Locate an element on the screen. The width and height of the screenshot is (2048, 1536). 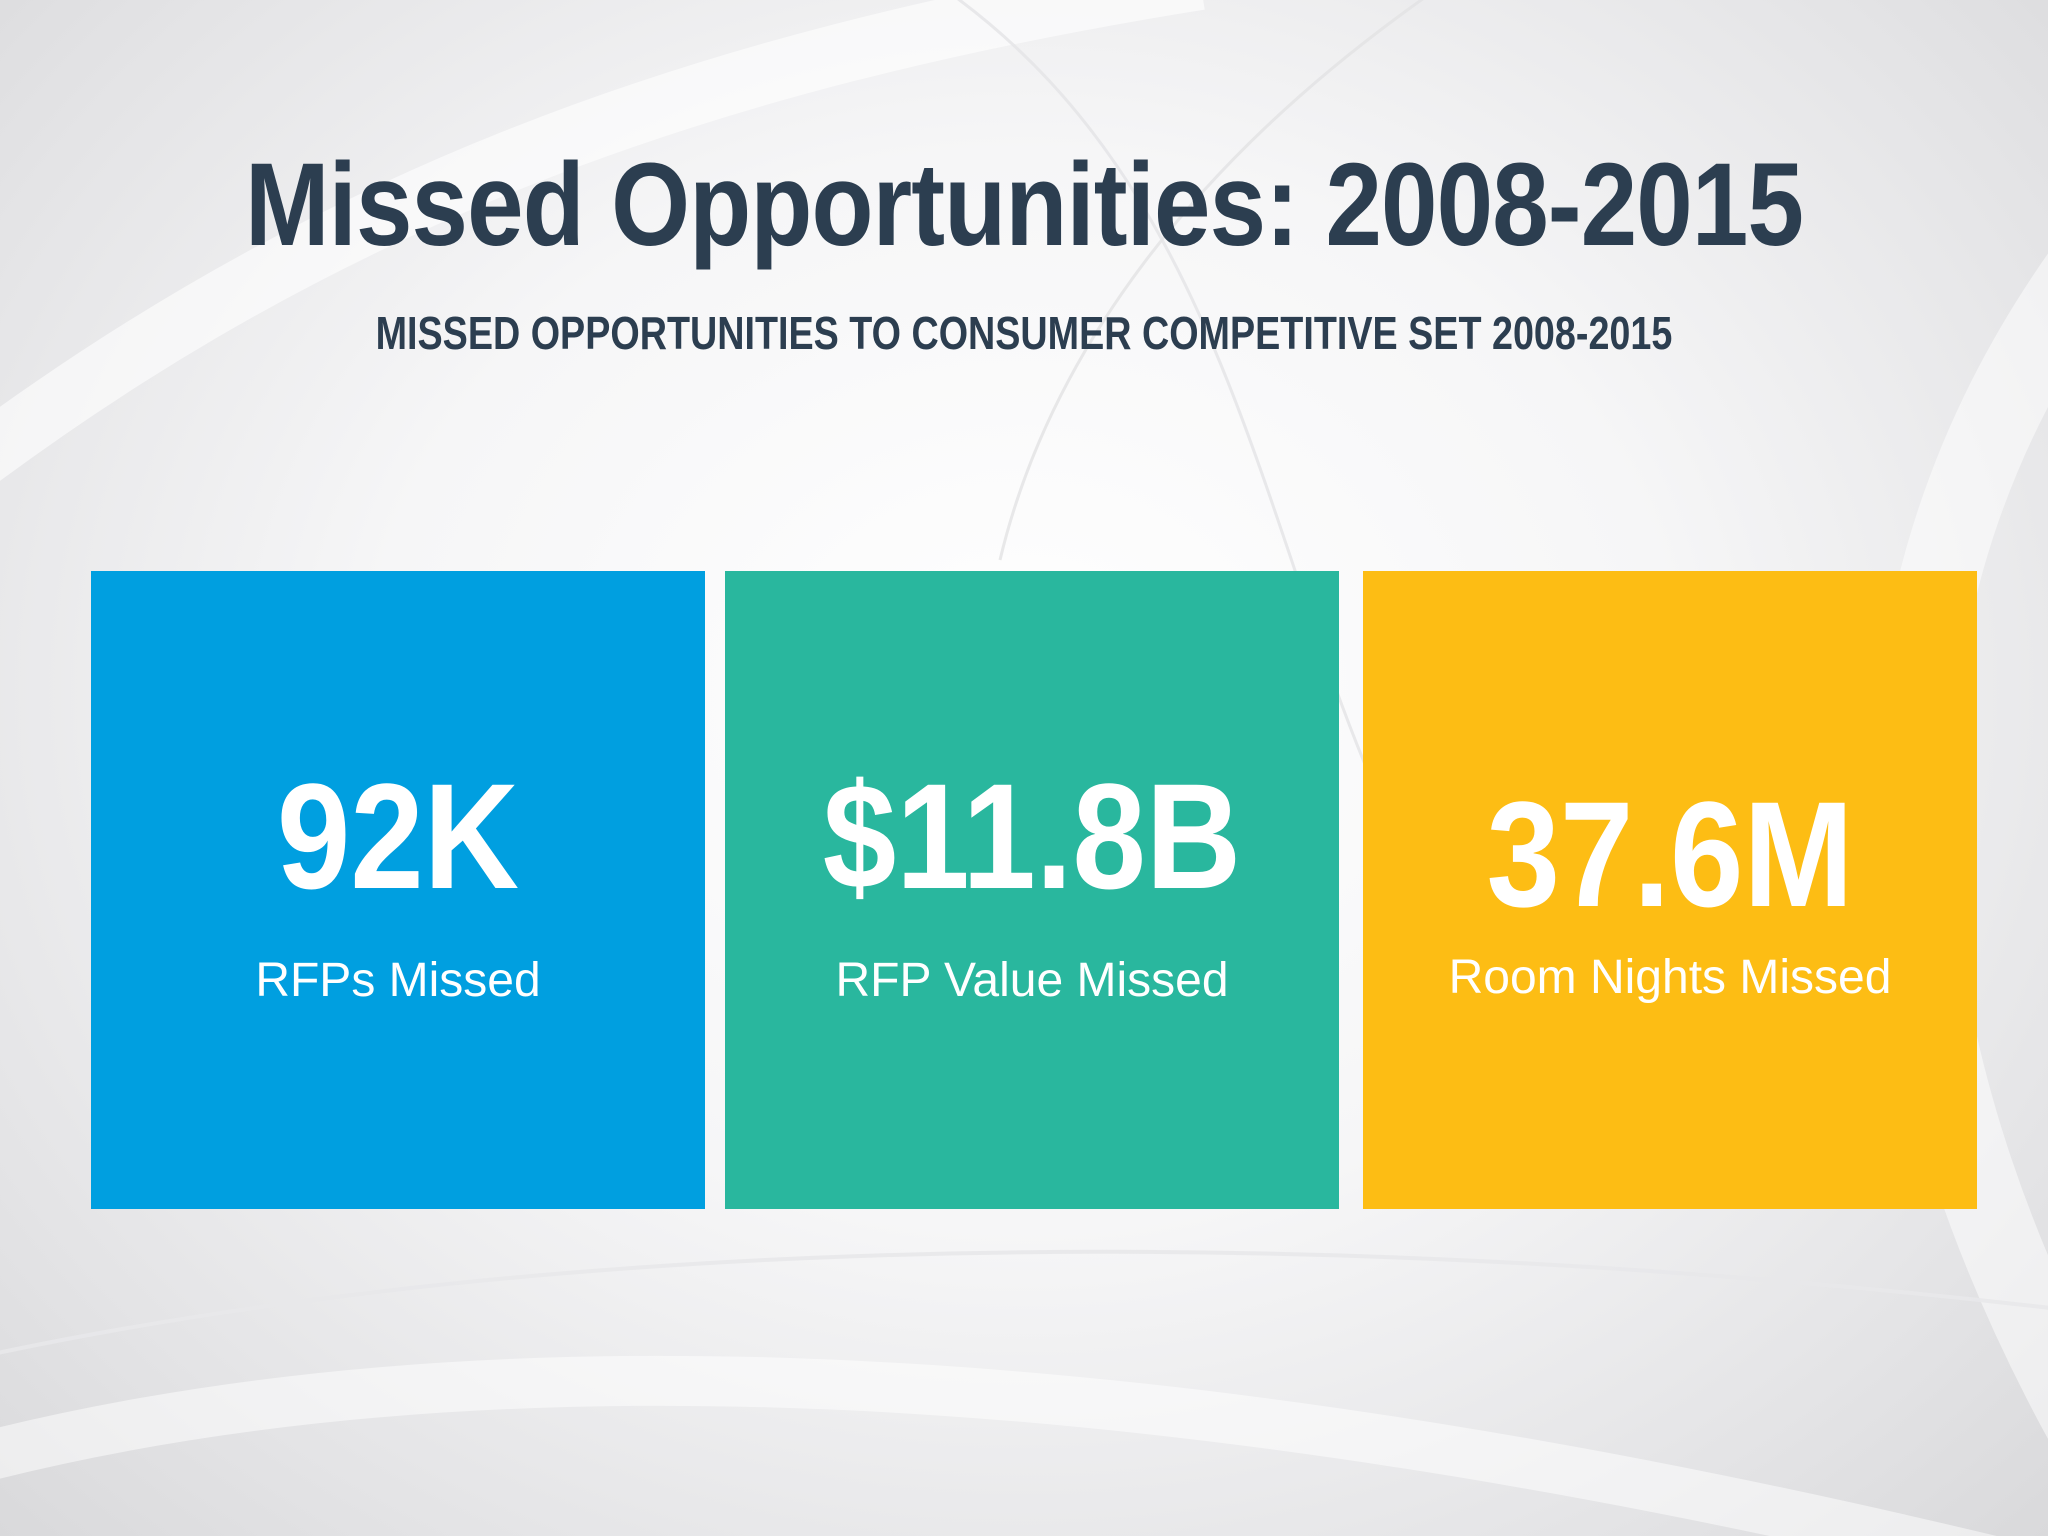
stat-label: RFP Value Missed is located at coordinates (1032, 980).